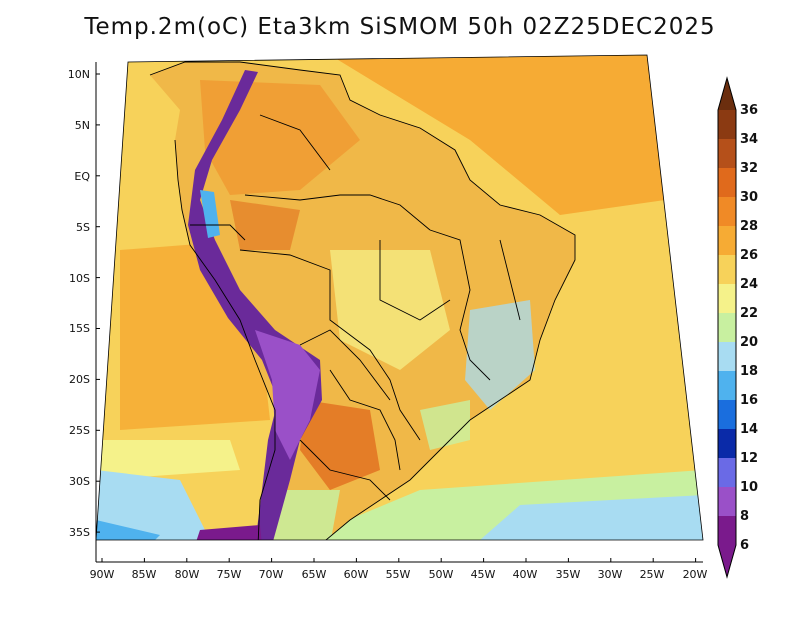  What do you see at coordinates (415, 280) in the screenshot?
I see `brazil-states-border-b` at bounding box center [415, 280].